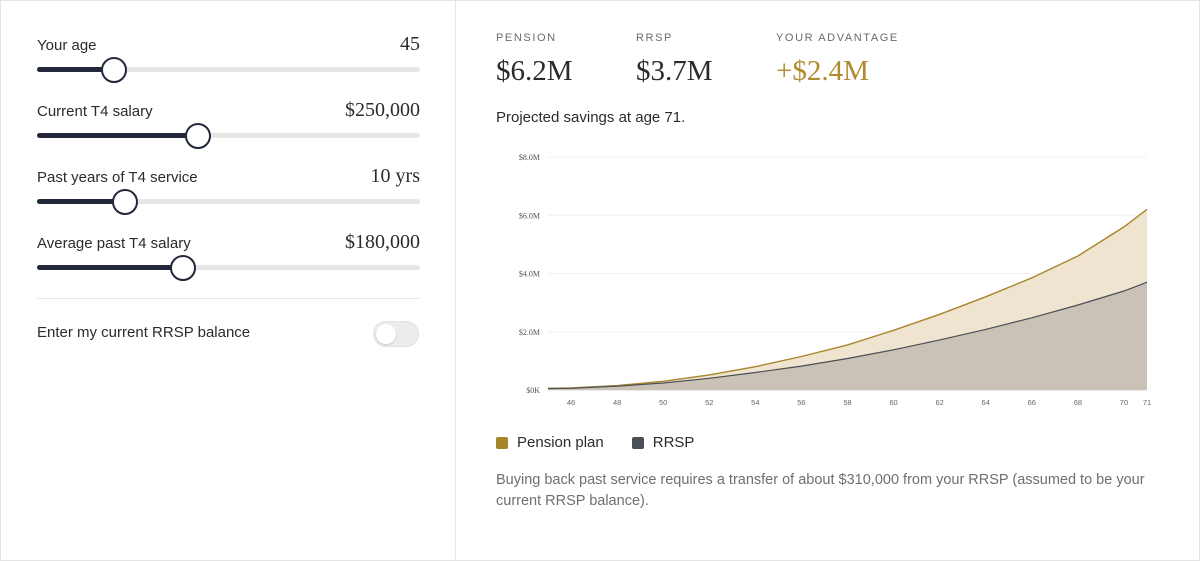  Describe the element at coordinates (674, 71) in the screenshot. I see `rrsp-stat-value: $3.7M` at that location.